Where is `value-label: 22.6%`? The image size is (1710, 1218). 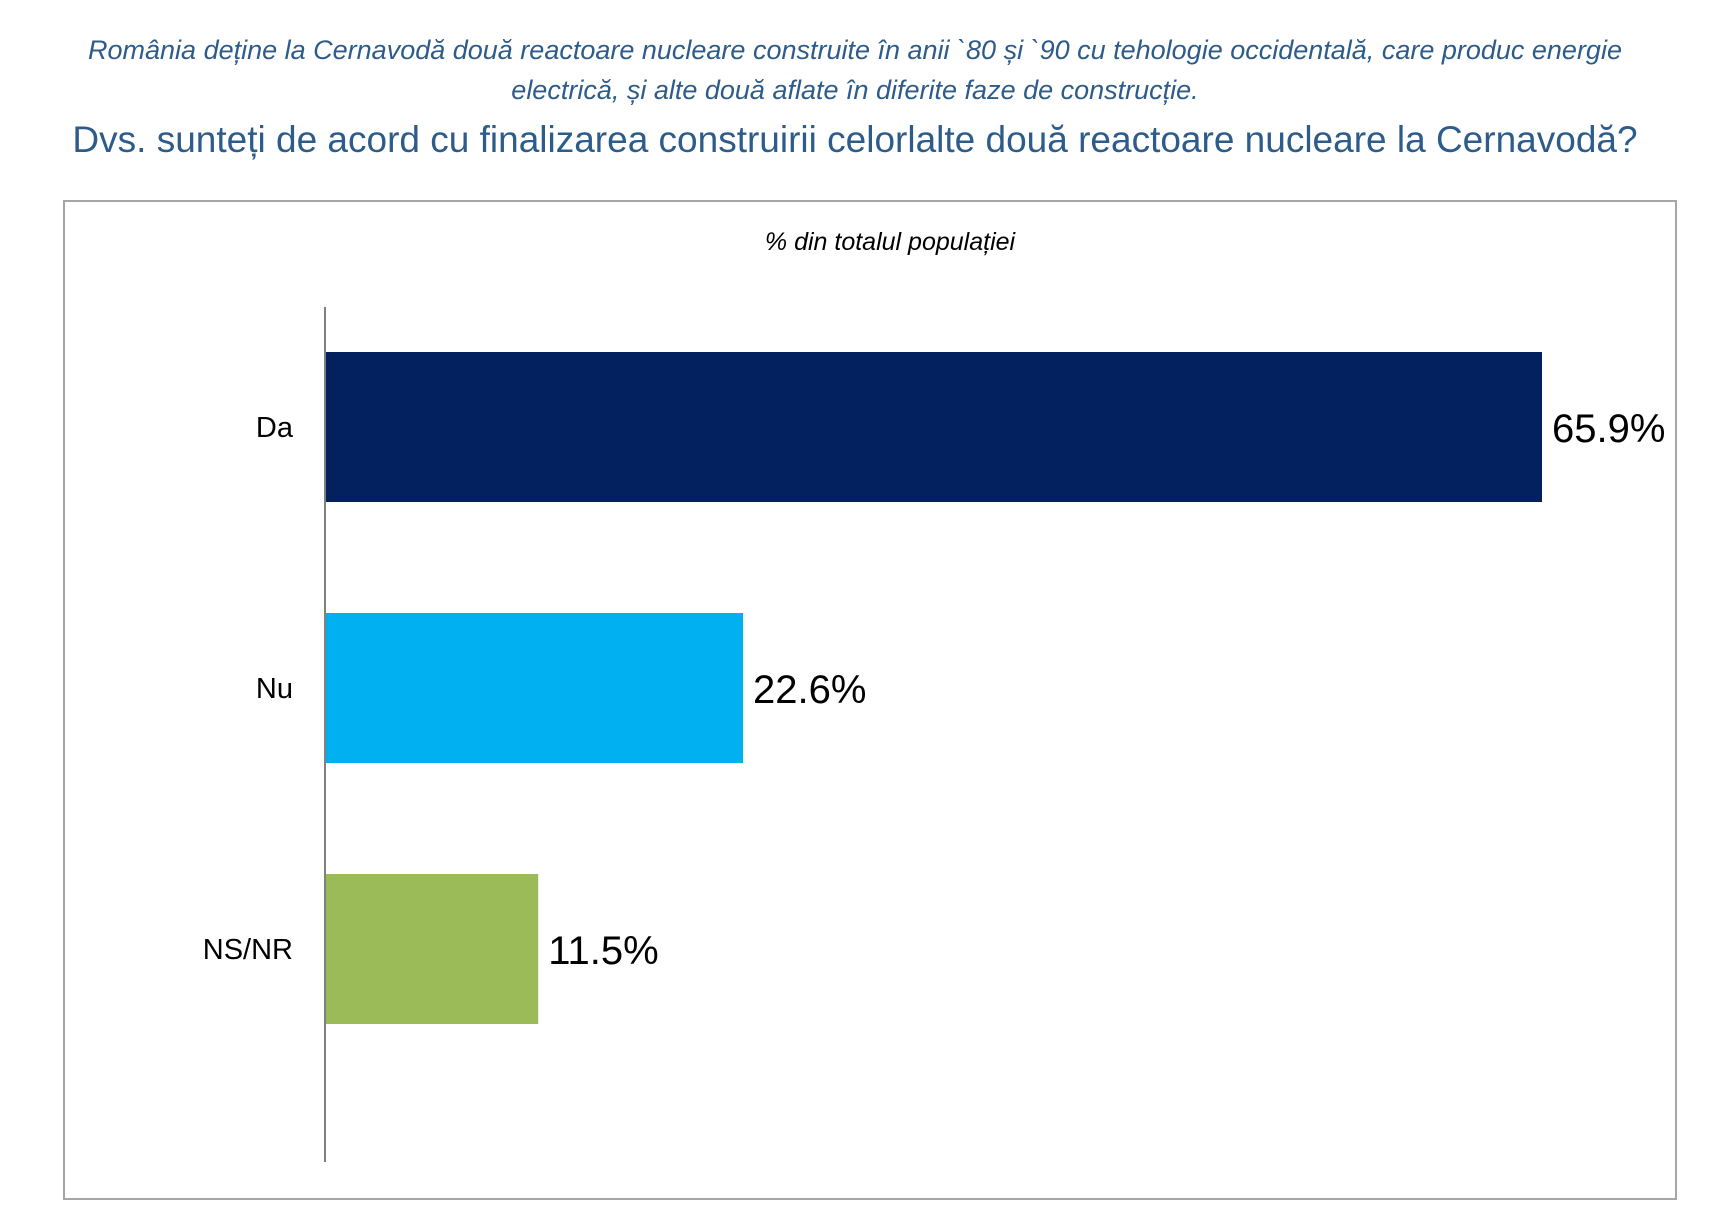
value-label: 22.6% is located at coordinates (809, 690).